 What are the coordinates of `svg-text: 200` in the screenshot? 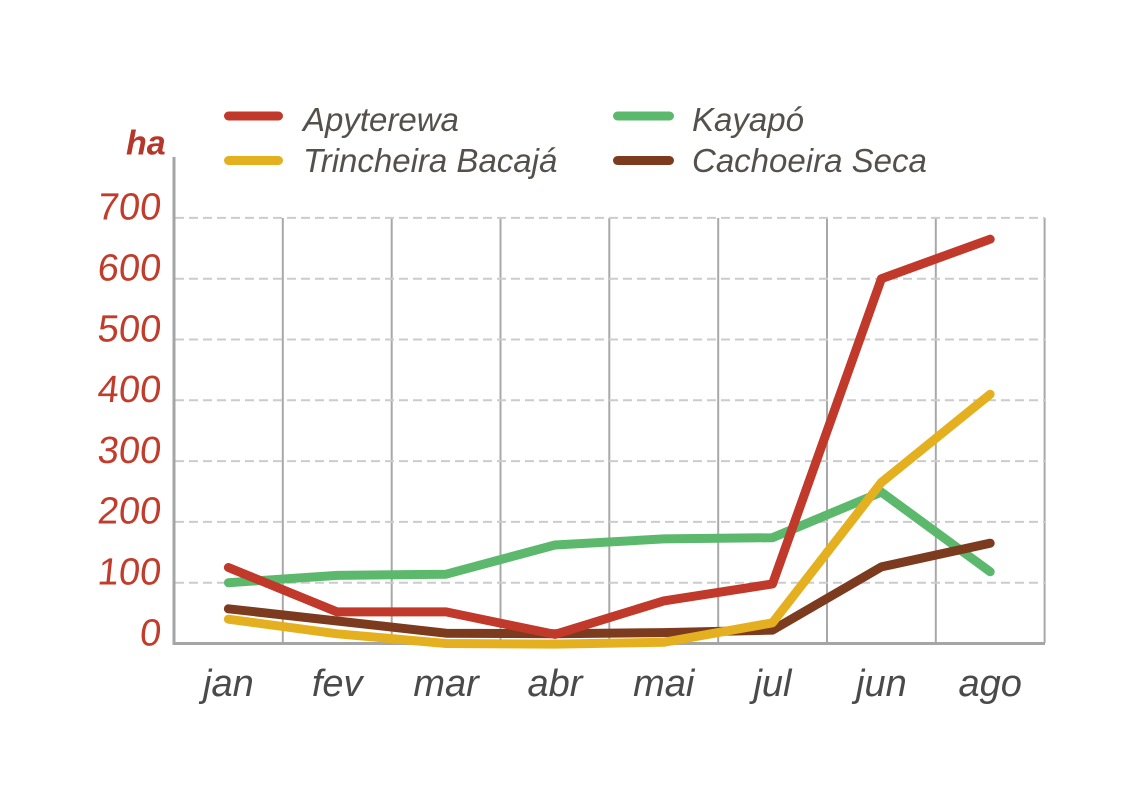 It's located at (130, 512).